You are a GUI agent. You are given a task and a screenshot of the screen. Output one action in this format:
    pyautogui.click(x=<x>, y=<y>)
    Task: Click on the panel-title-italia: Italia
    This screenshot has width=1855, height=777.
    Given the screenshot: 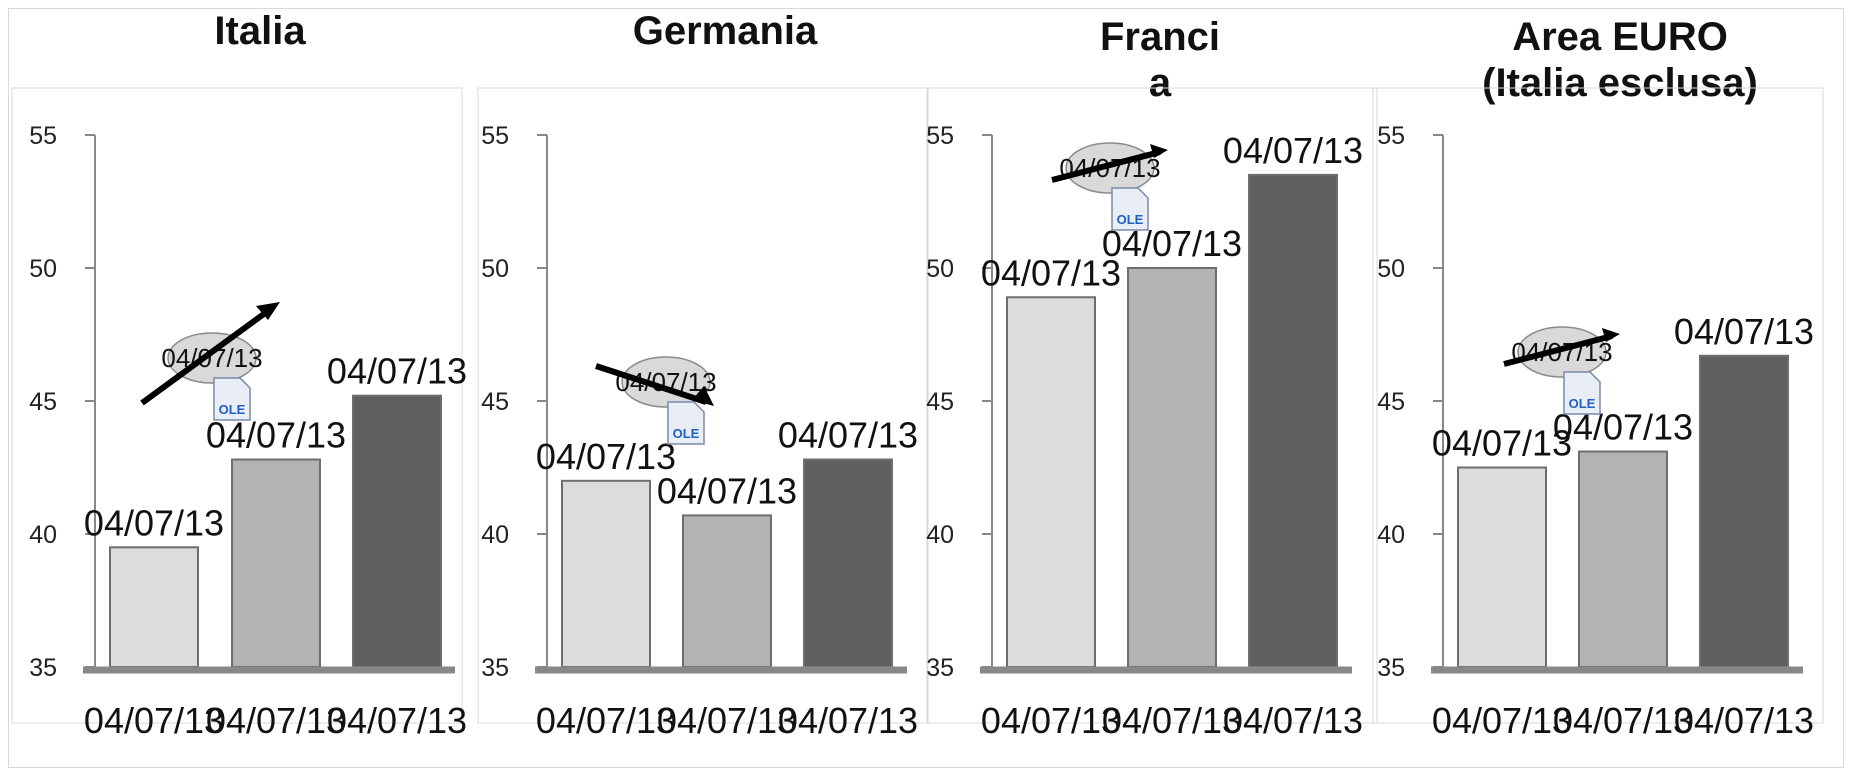 What is the action you would take?
    pyautogui.click(x=260, y=31)
    